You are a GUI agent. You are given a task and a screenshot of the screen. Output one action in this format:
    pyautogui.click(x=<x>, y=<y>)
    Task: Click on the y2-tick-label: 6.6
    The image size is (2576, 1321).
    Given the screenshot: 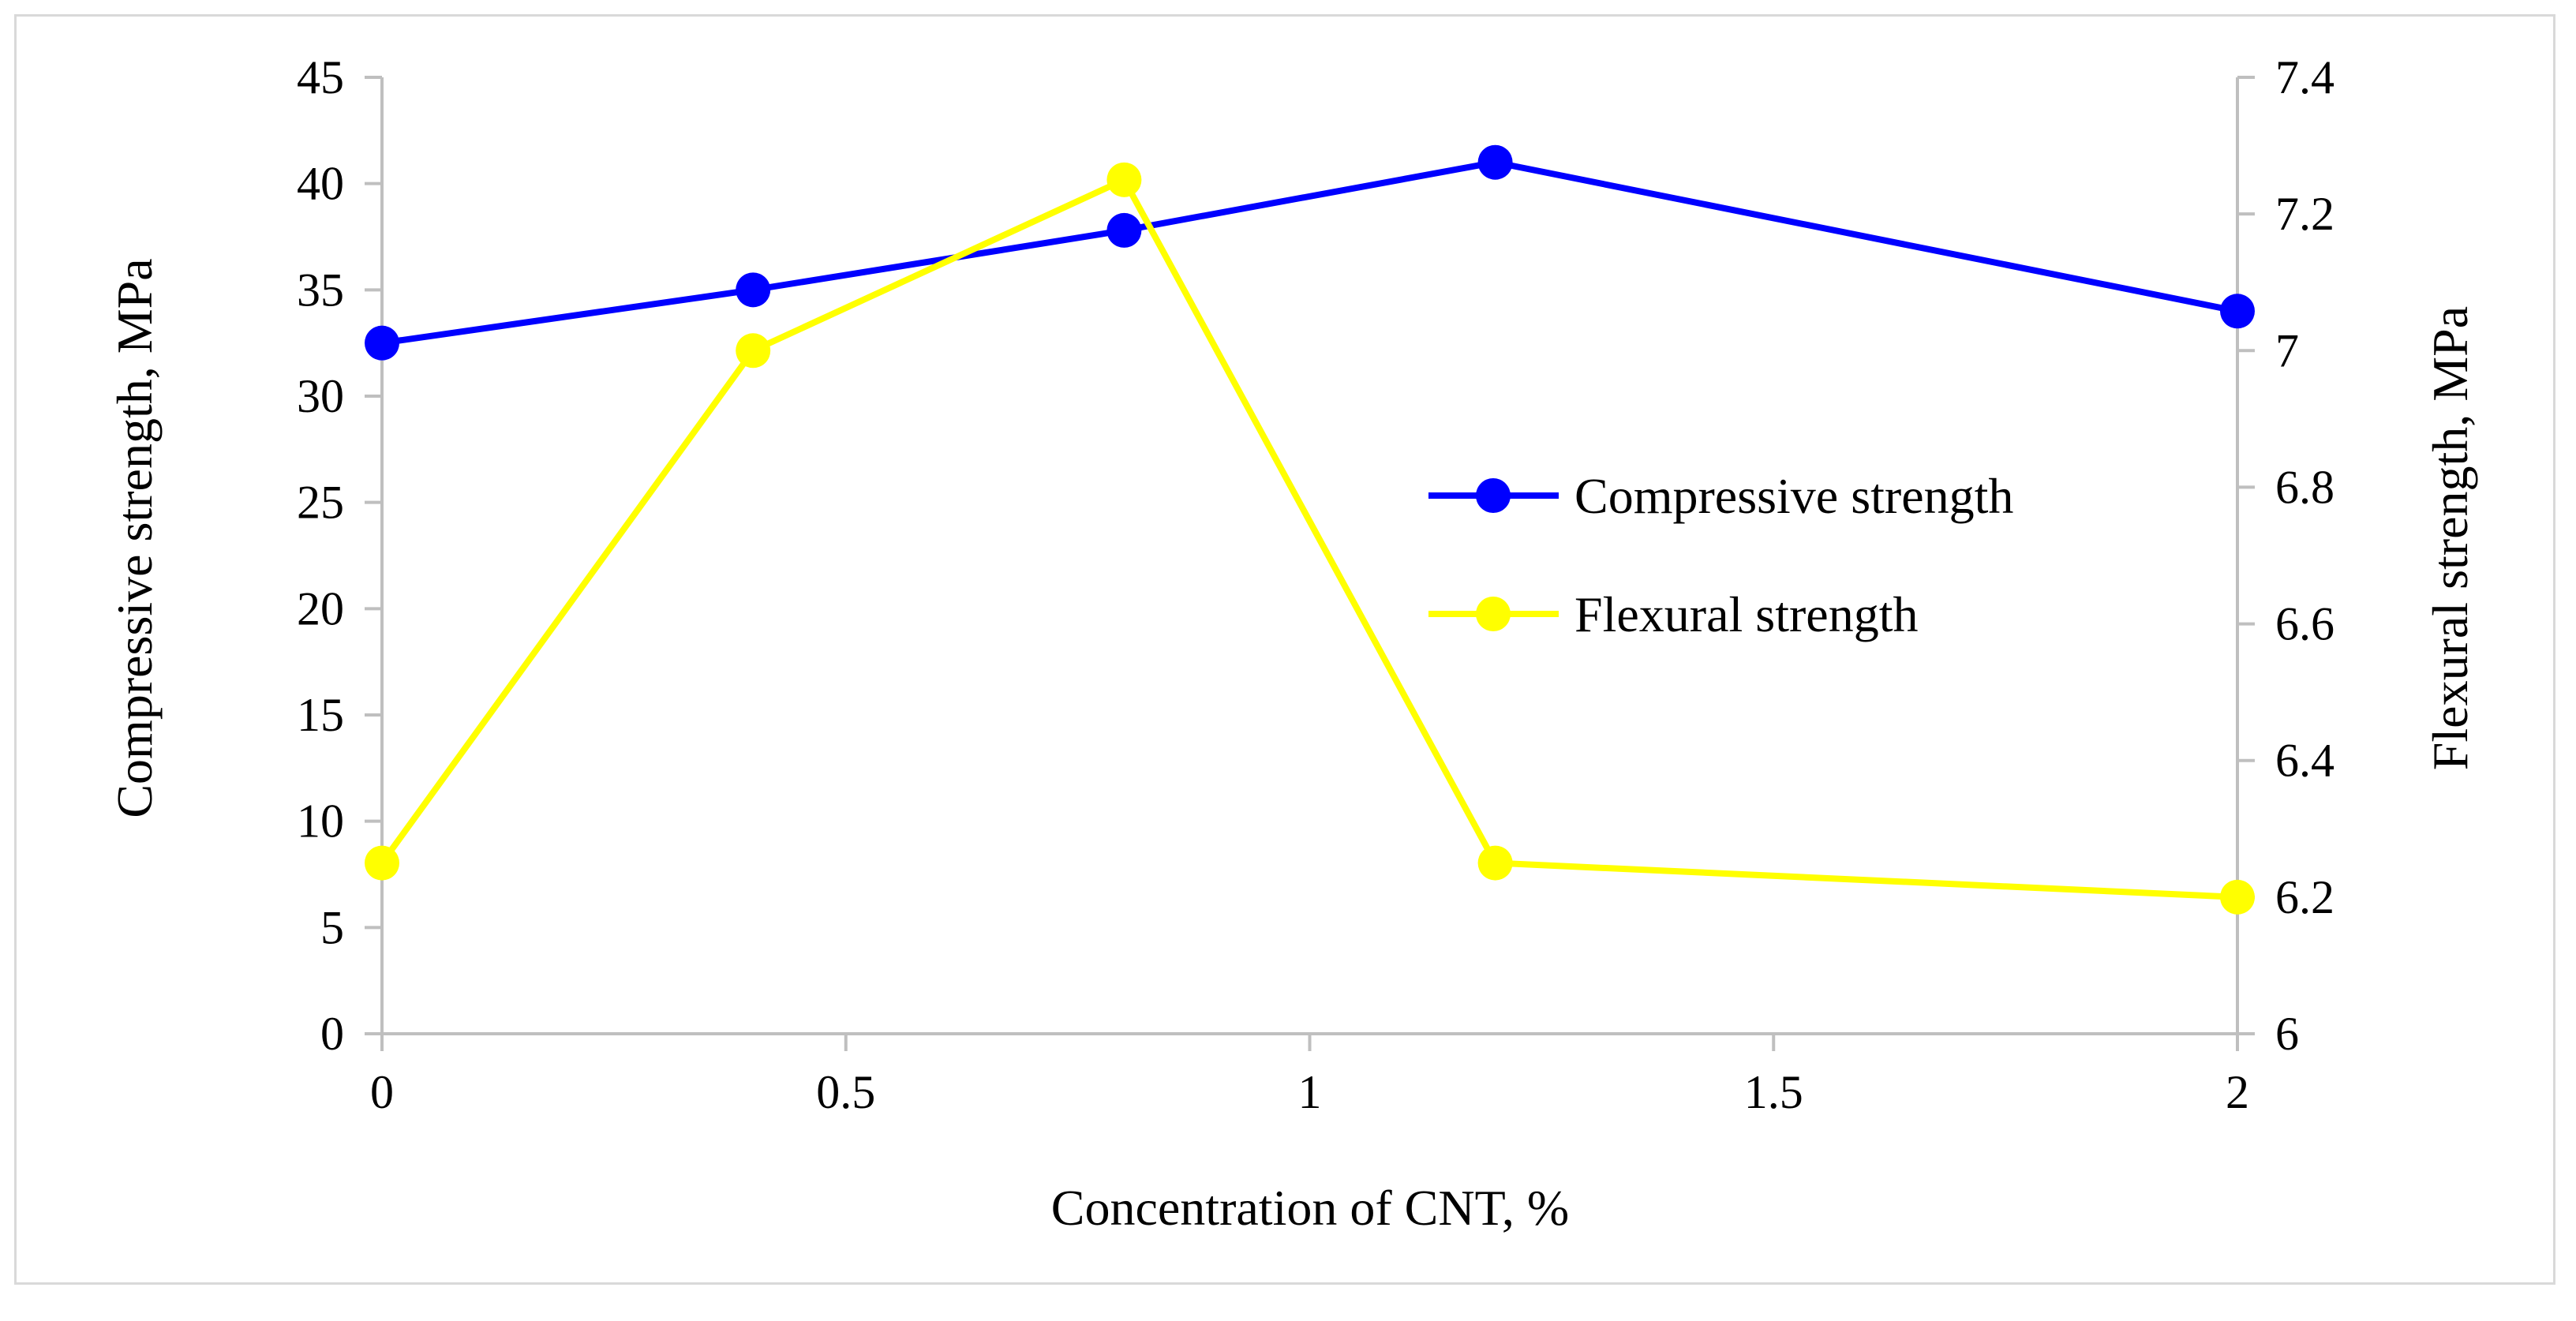 What is the action you would take?
    pyautogui.click(x=2304, y=624)
    